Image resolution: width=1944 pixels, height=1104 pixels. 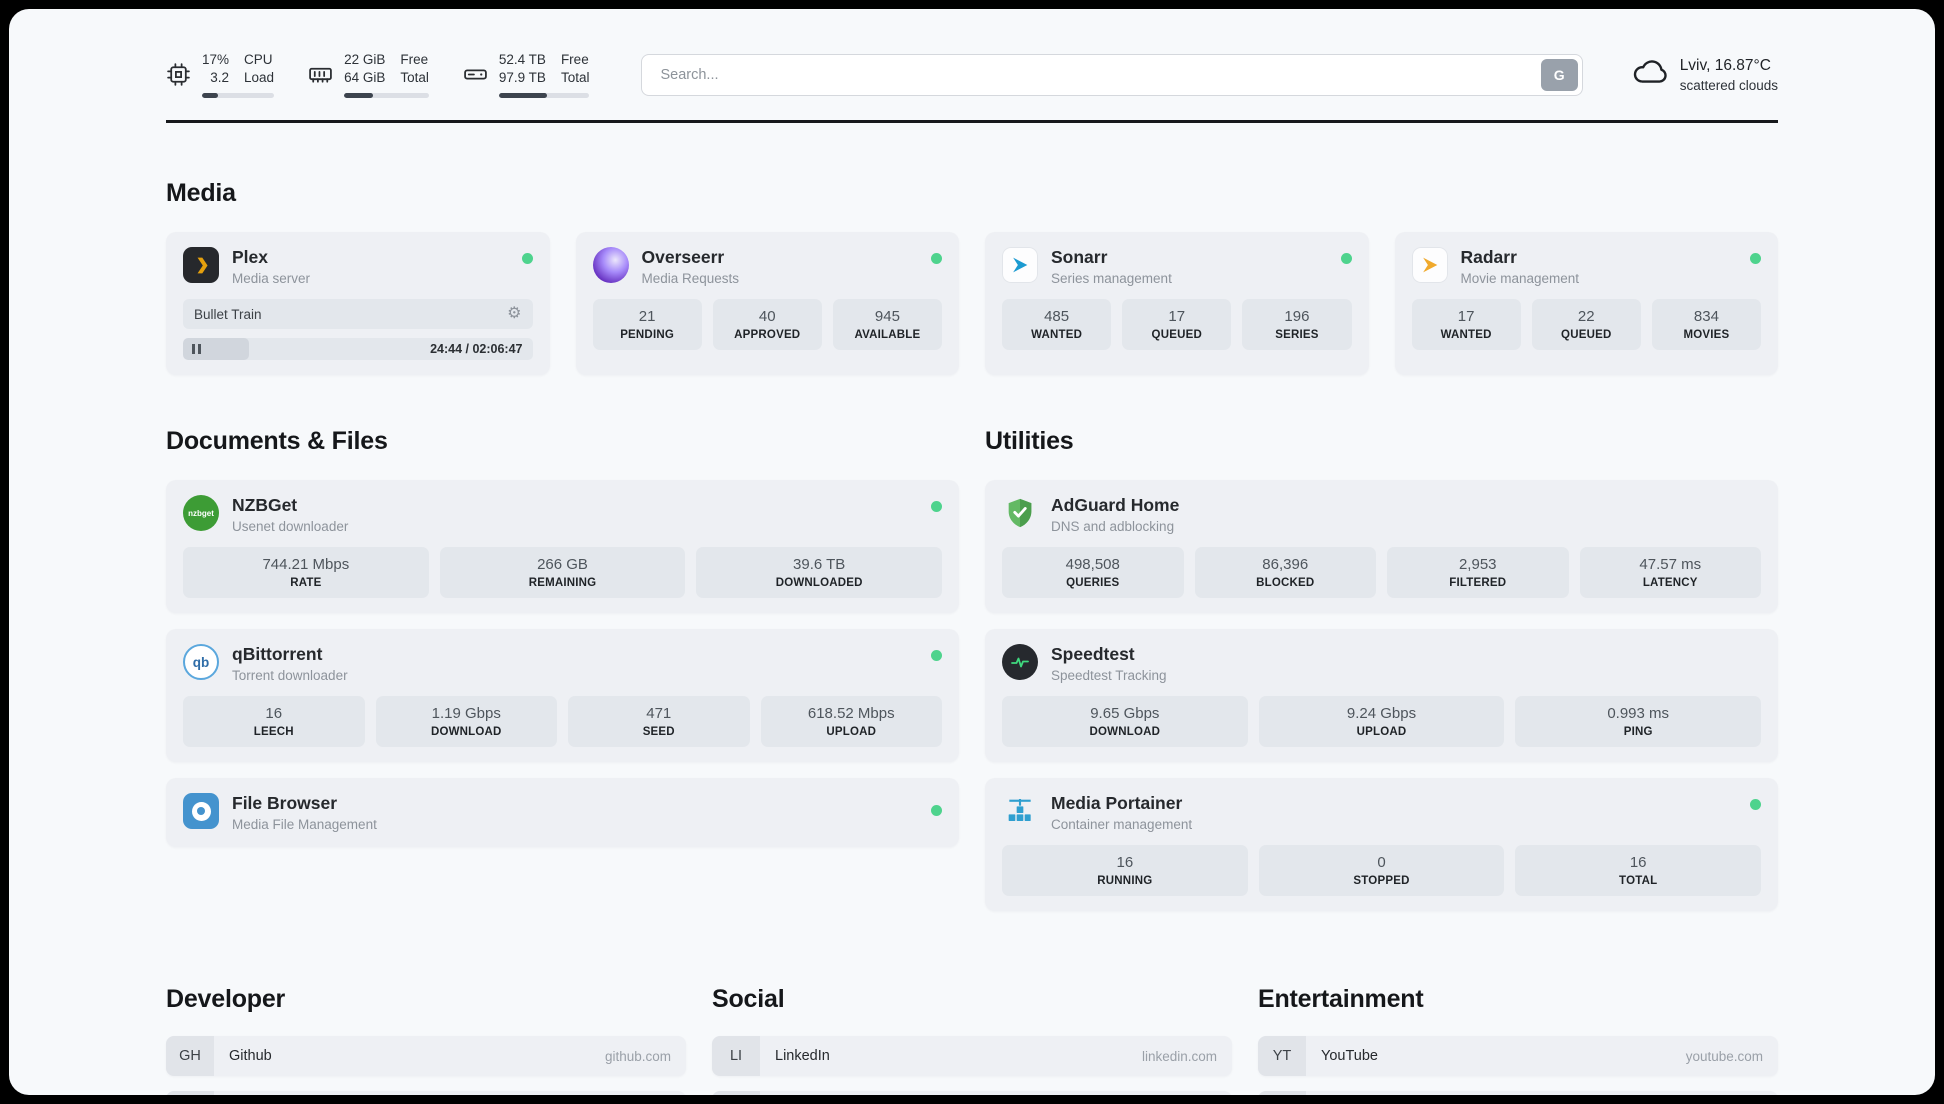 What do you see at coordinates (514, 314) in the screenshot?
I see `gear-icon: ⚙` at bounding box center [514, 314].